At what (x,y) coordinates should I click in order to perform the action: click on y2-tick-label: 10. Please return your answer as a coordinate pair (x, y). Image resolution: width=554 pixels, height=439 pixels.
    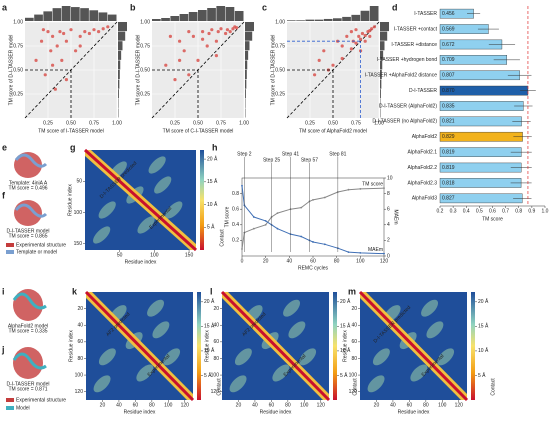
    Looking at the image, I should click on (390, 178).